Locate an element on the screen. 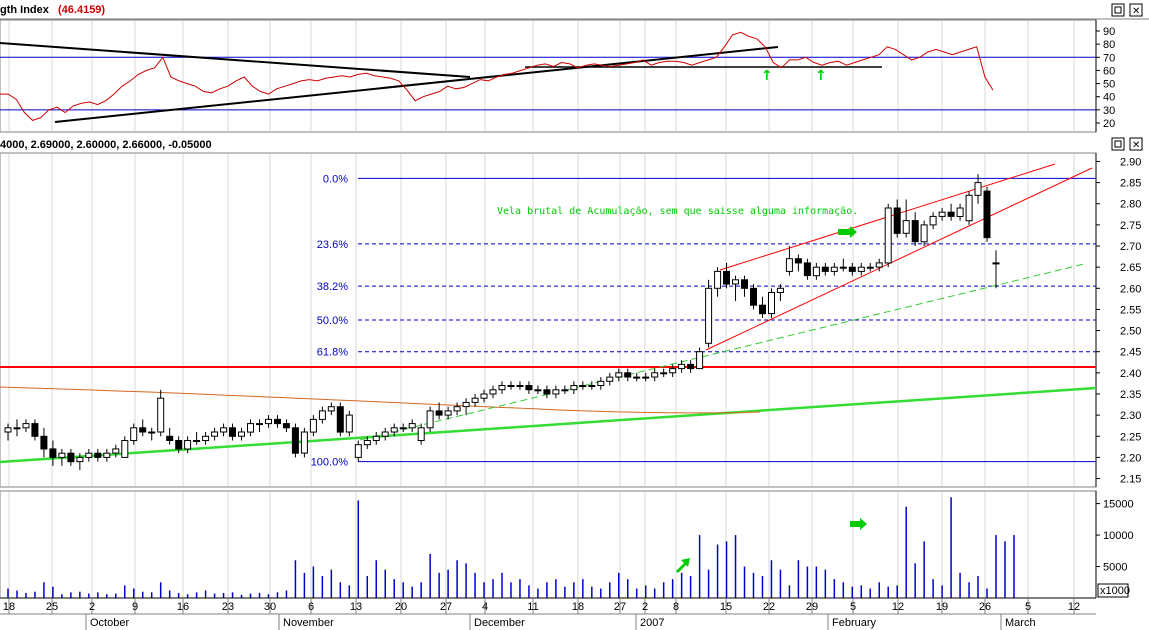 This screenshot has width=1149, height=630. volume-axis-ticks: 15000 10000 5000 is located at coordinates (1115, 536).